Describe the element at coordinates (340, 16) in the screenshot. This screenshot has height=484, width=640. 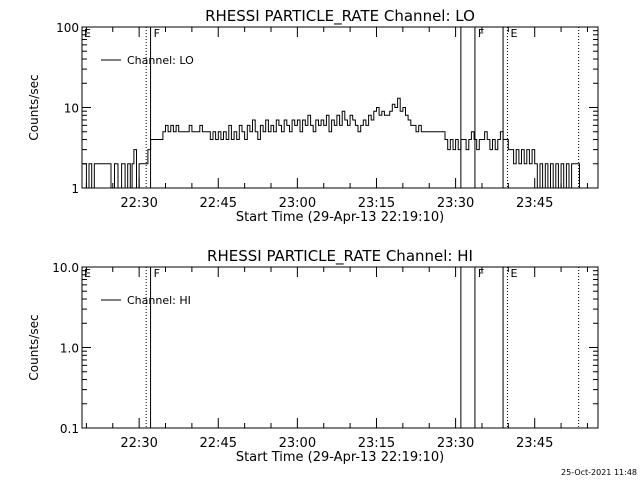
I see `chart-title: RHESSI PARTICLE_RATE Channel: LO` at that location.